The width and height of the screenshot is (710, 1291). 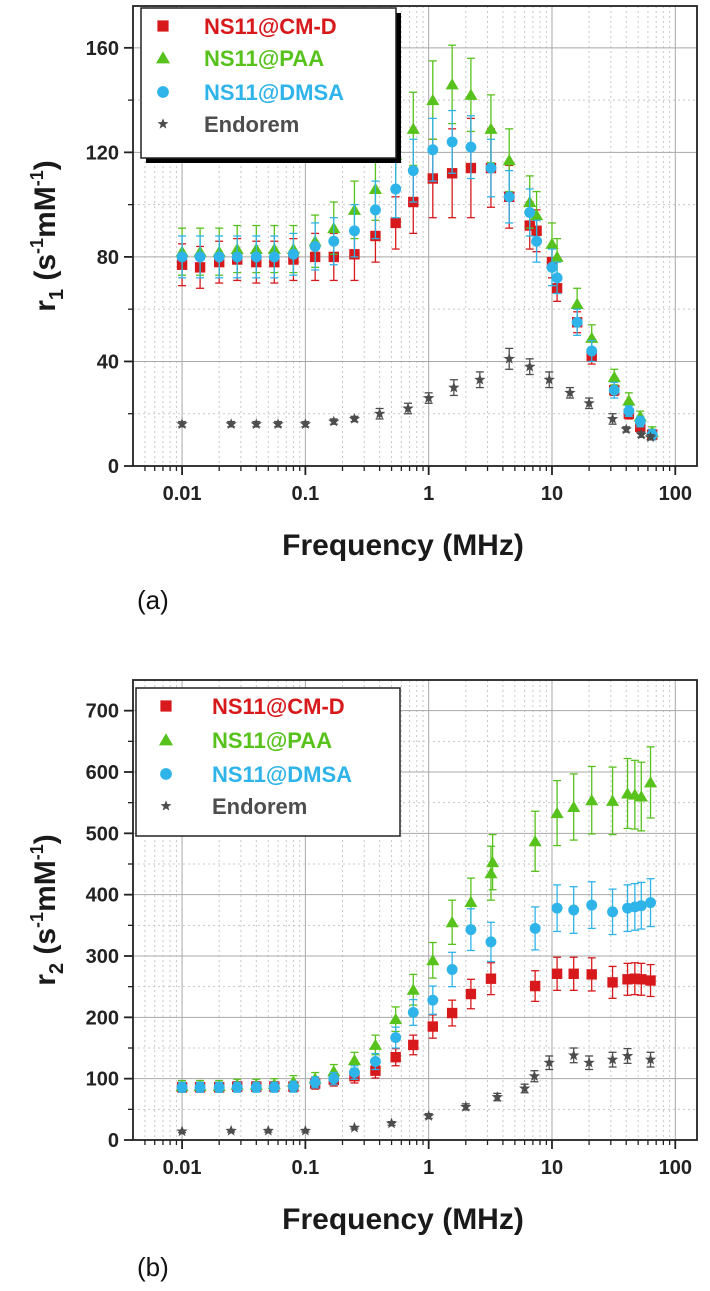 I want to click on legend-entry: NS11@CM-D, so click(x=270, y=26).